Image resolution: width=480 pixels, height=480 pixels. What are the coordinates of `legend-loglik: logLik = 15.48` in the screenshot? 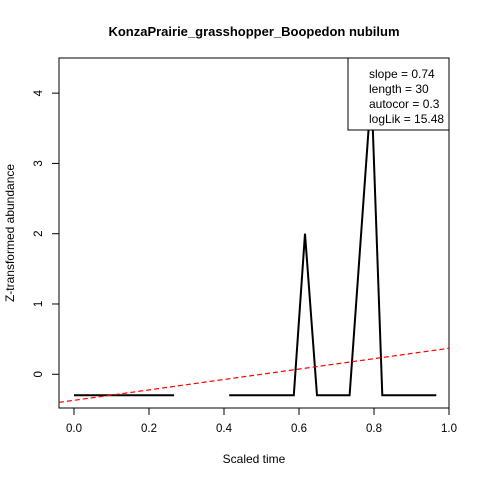 It's located at (406, 119).